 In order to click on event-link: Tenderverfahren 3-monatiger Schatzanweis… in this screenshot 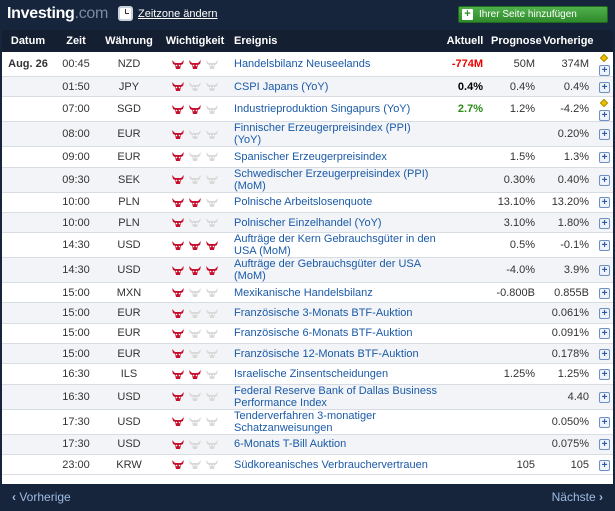, I will do `click(335, 422)`.